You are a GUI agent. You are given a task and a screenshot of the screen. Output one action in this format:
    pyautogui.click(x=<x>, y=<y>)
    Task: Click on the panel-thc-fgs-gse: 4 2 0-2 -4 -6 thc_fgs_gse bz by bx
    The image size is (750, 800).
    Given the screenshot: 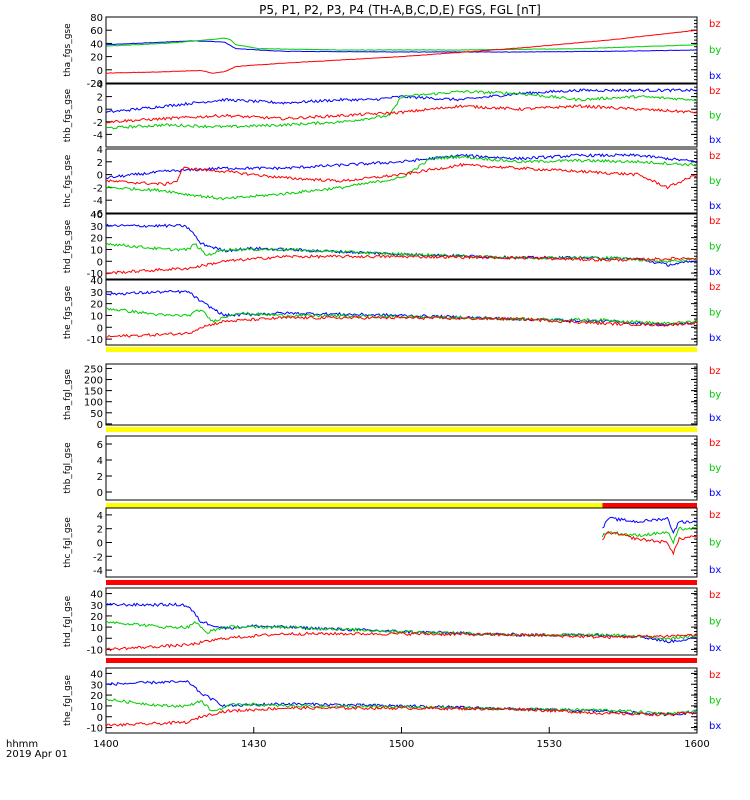 What is the action you would take?
    pyautogui.click(x=392, y=182)
    